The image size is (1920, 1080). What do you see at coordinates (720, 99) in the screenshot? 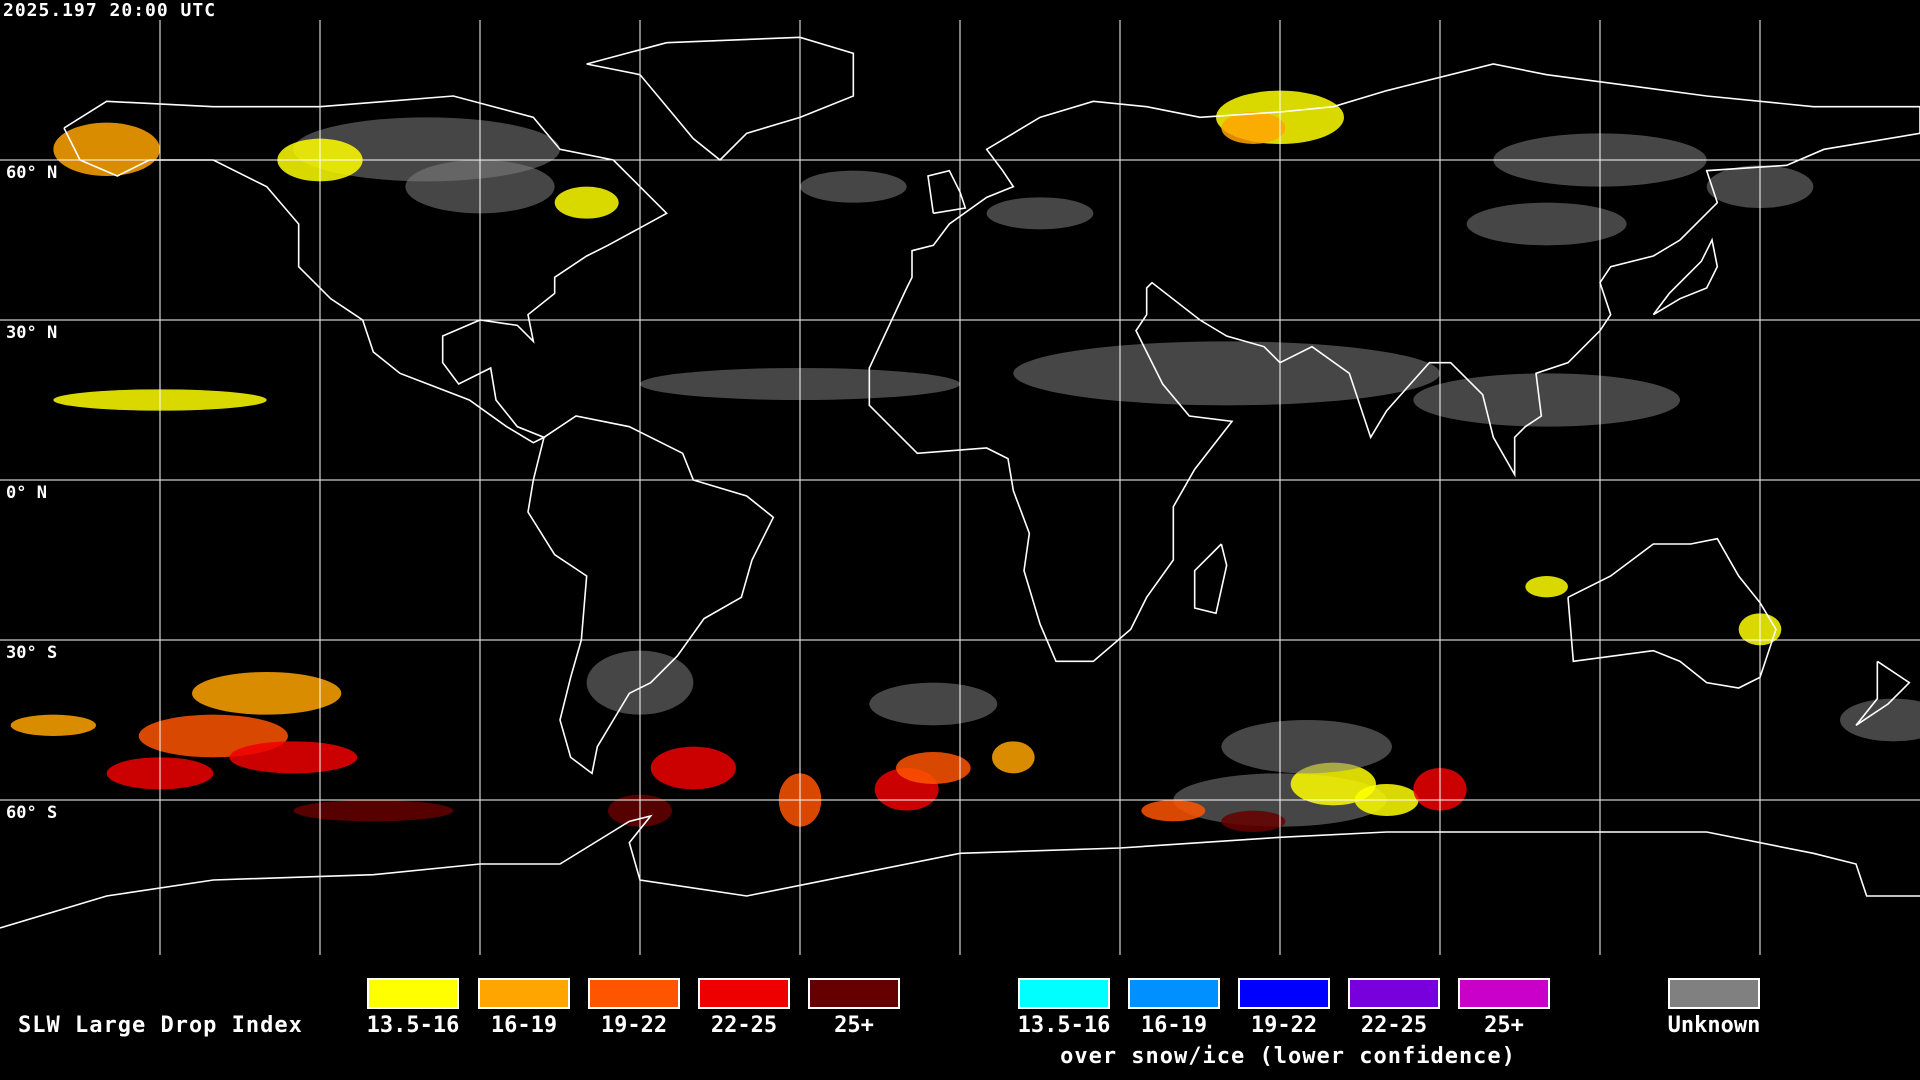
I see `coastline-greenland` at bounding box center [720, 99].